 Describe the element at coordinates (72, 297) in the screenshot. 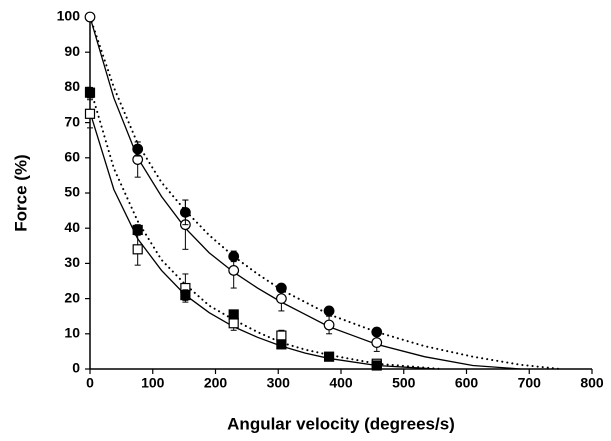

I see `y-tick-label: 20` at that location.